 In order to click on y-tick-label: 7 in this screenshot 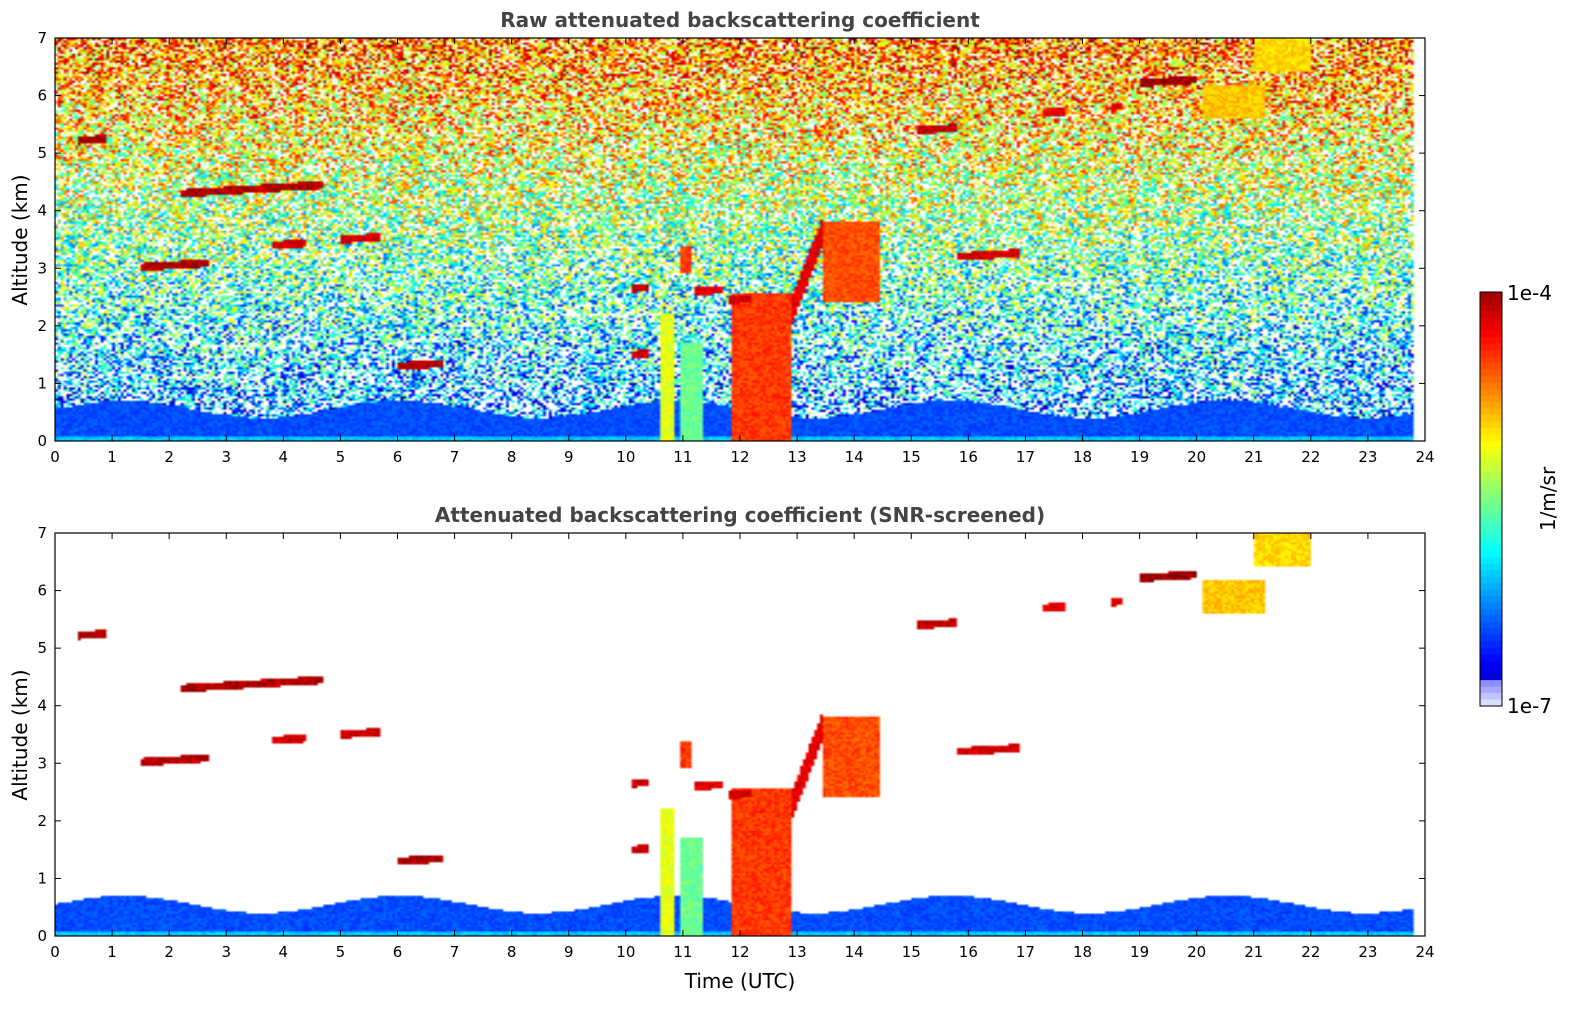, I will do `click(42, 533)`.